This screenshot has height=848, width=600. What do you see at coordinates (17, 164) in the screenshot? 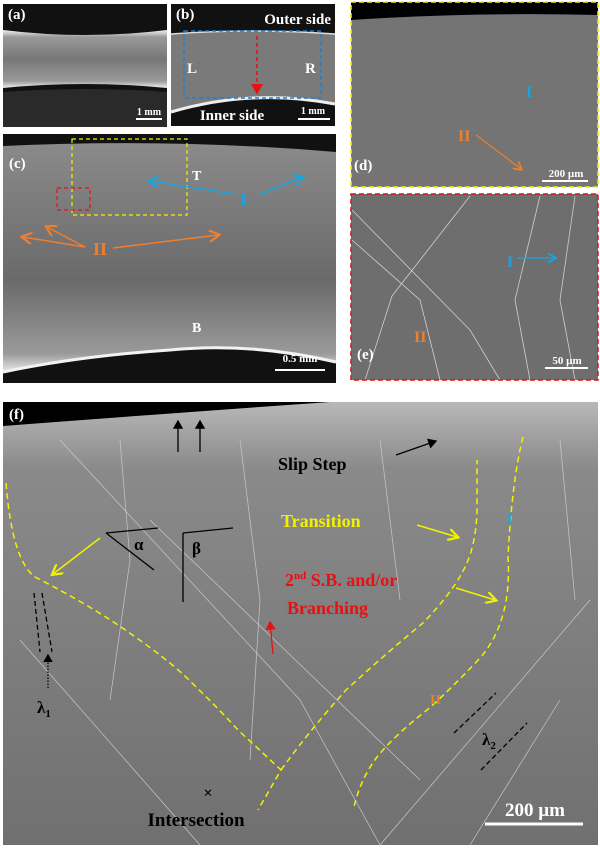
I see `panel-c-label: (c)` at bounding box center [17, 164].